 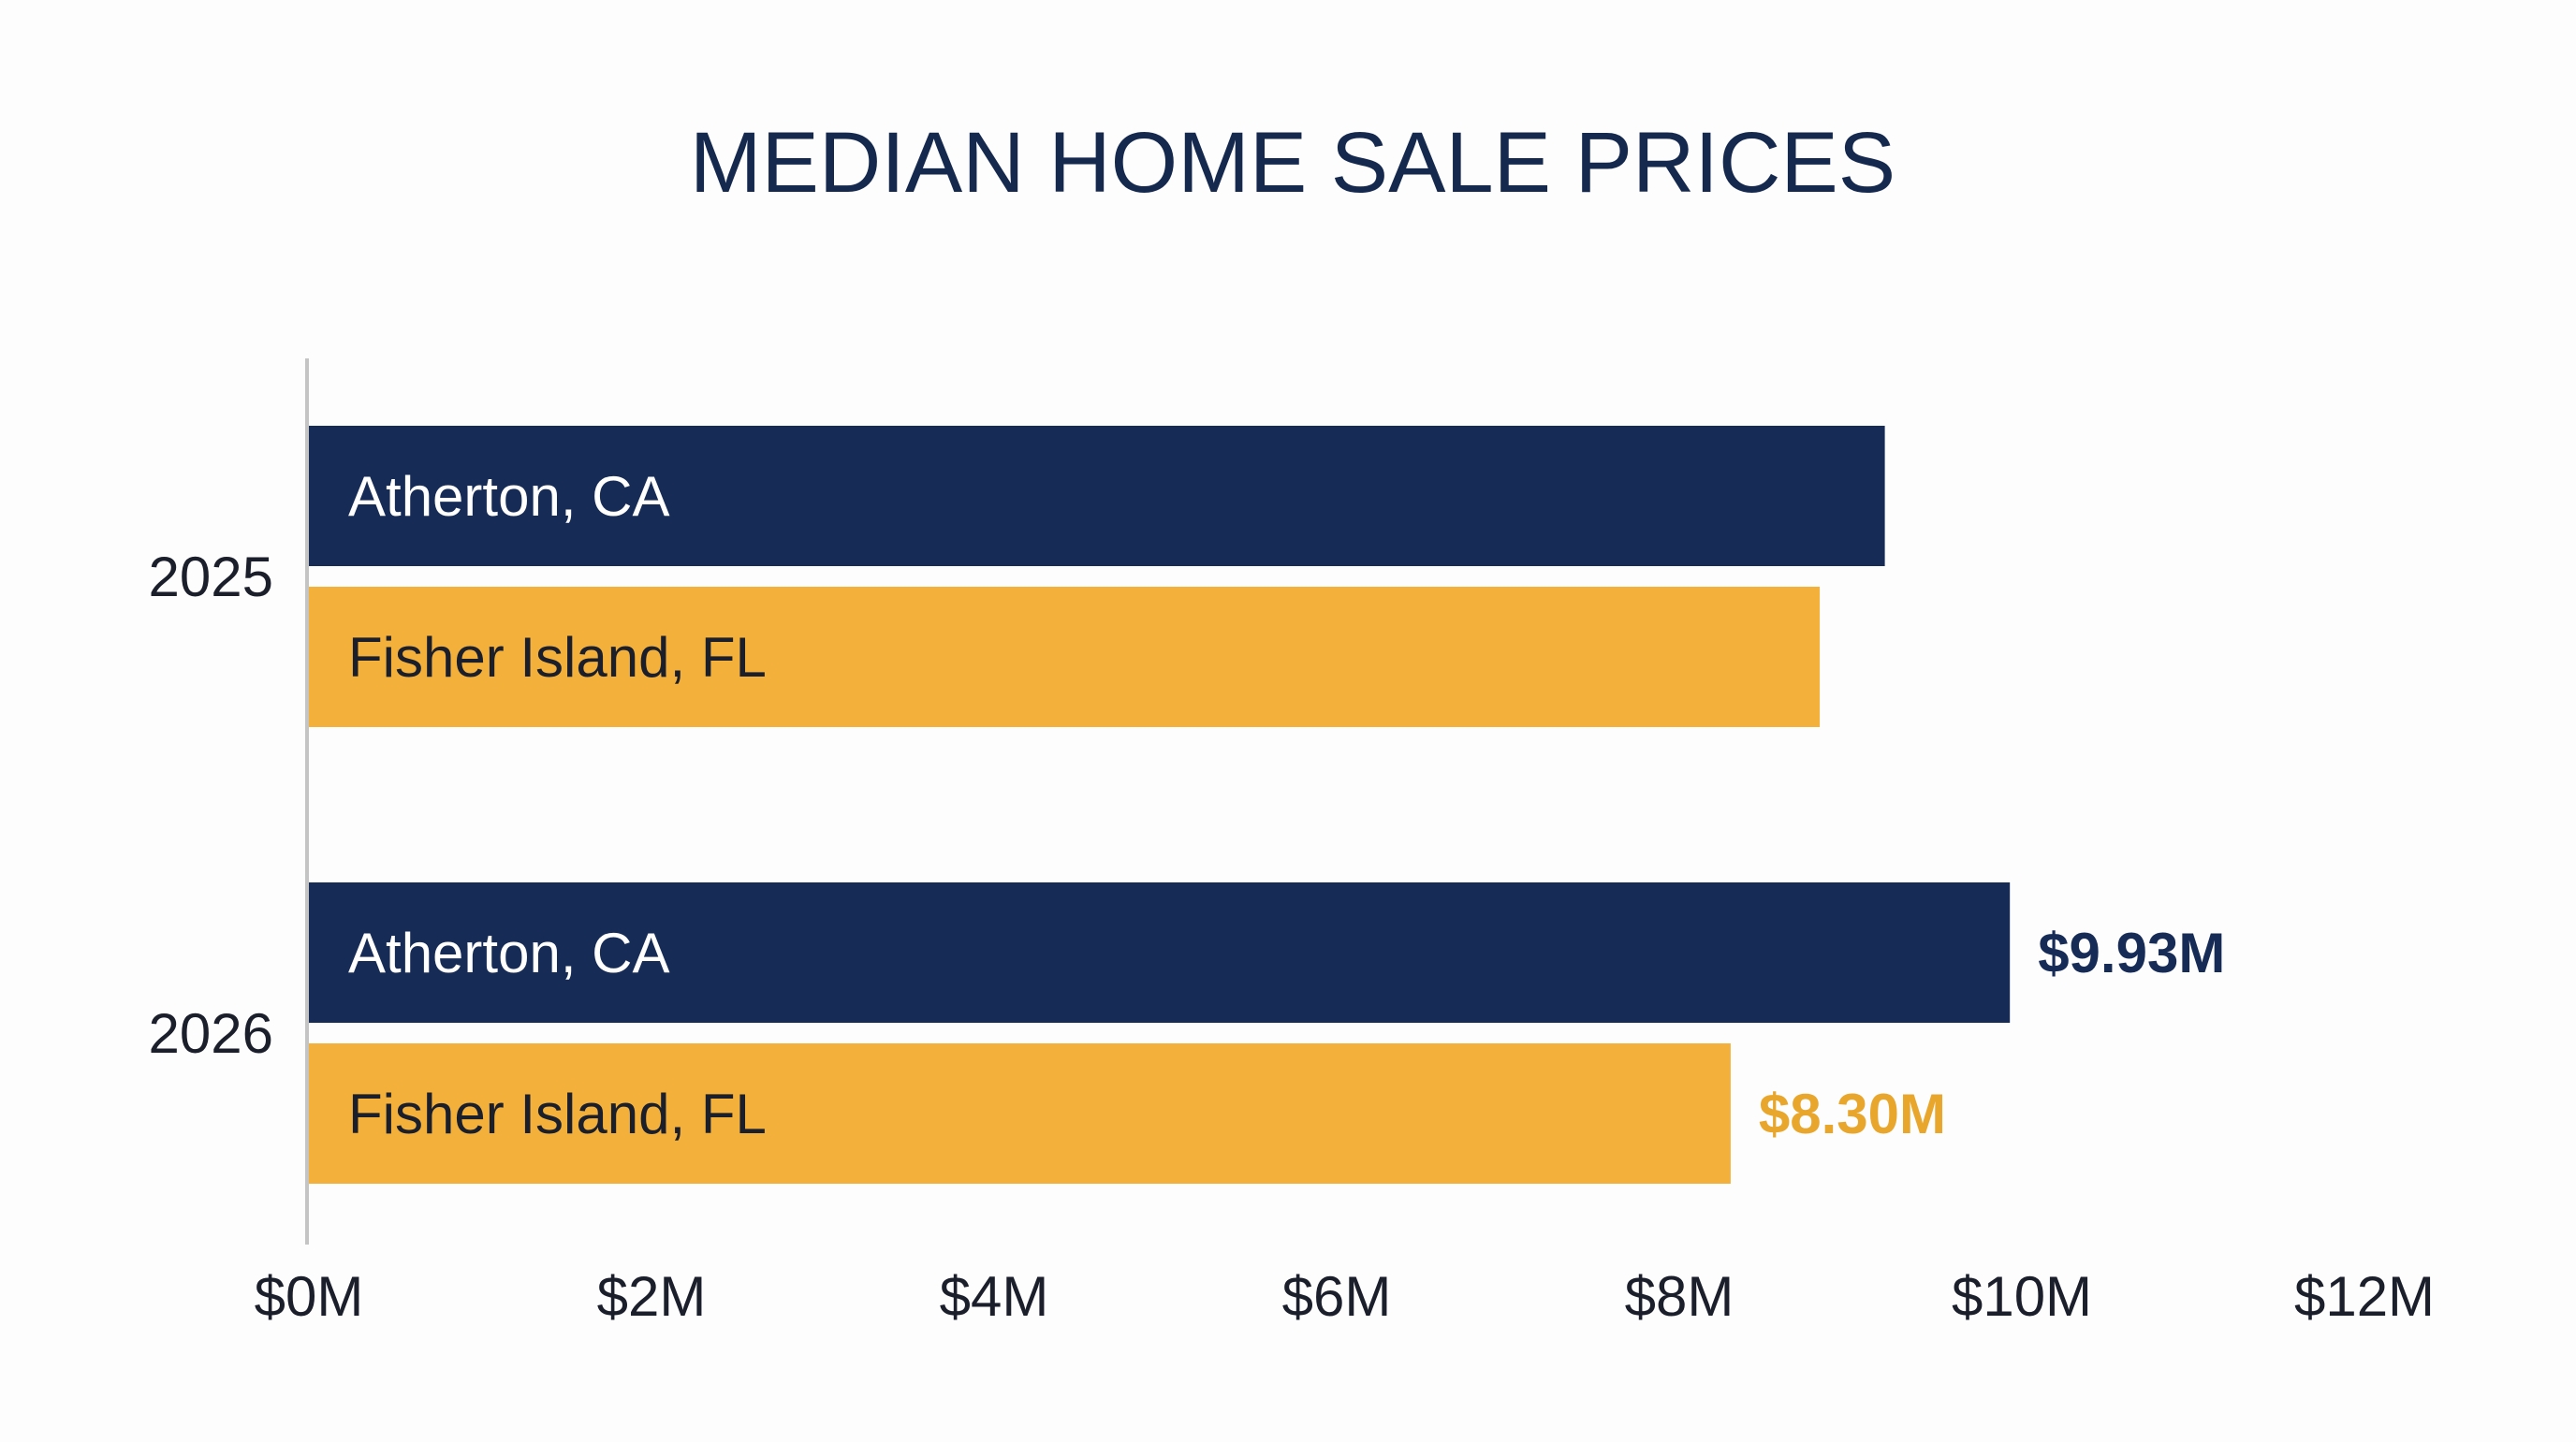 I want to click on data-label-atherton-ca-2026: $9.93M, so click(x=2131, y=953).